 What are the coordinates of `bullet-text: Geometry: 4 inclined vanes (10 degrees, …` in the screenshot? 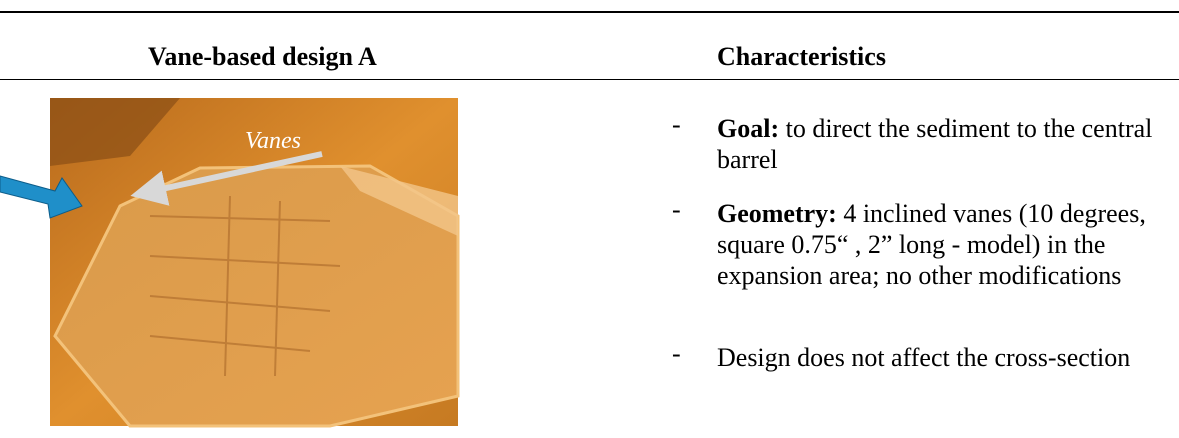 It's located at (942, 244).